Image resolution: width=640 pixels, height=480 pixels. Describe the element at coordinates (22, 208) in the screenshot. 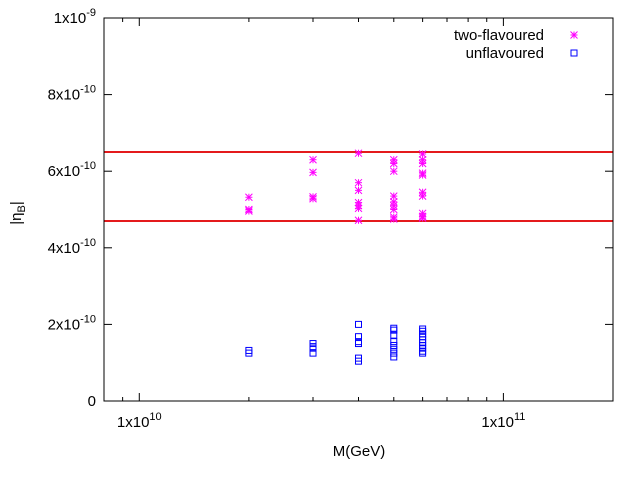

I see `y-axis-label-subscript: B` at that location.